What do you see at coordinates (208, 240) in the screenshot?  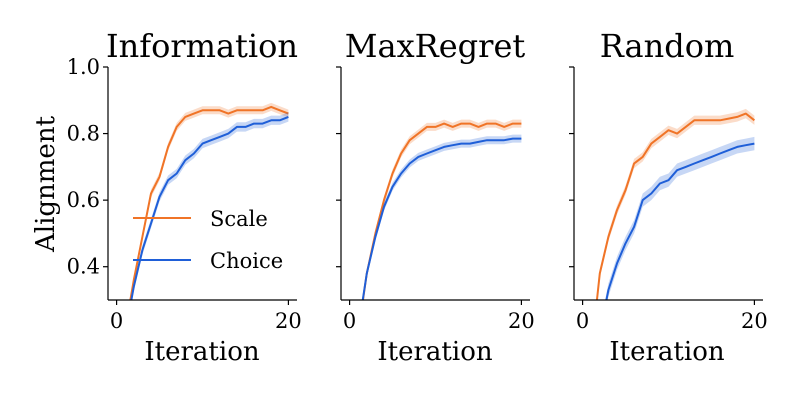 I see `legend: Scale Choice` at bounding box center [208, 240].